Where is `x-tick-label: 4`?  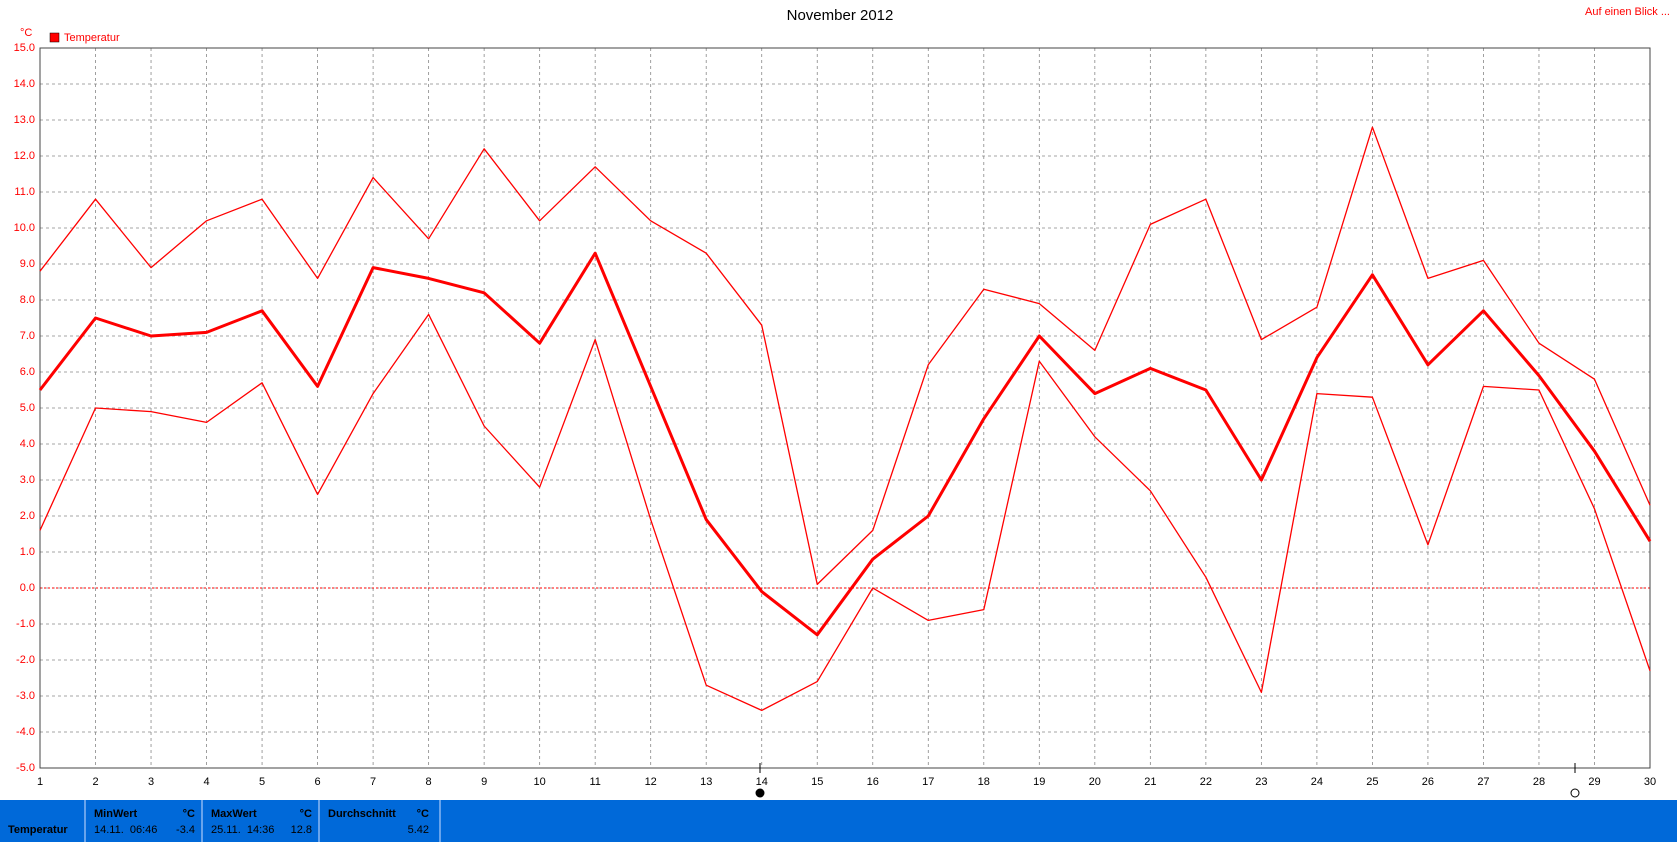 x-tick-label: 4 is located at coordinates (206, 782).